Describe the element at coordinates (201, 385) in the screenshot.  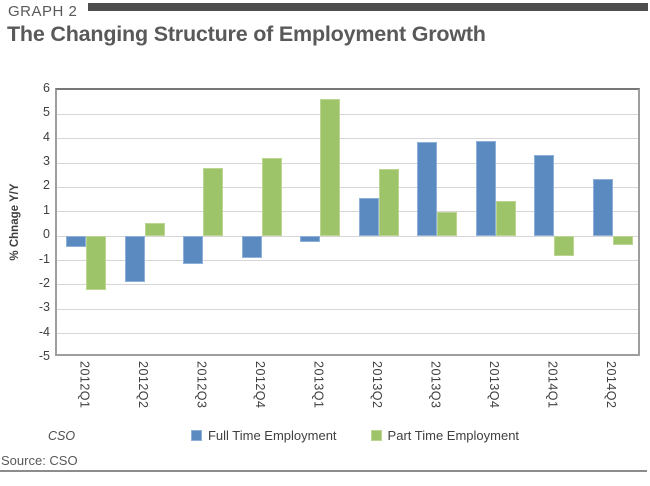
I see `x-tick-label: 2012Q3` at that location.